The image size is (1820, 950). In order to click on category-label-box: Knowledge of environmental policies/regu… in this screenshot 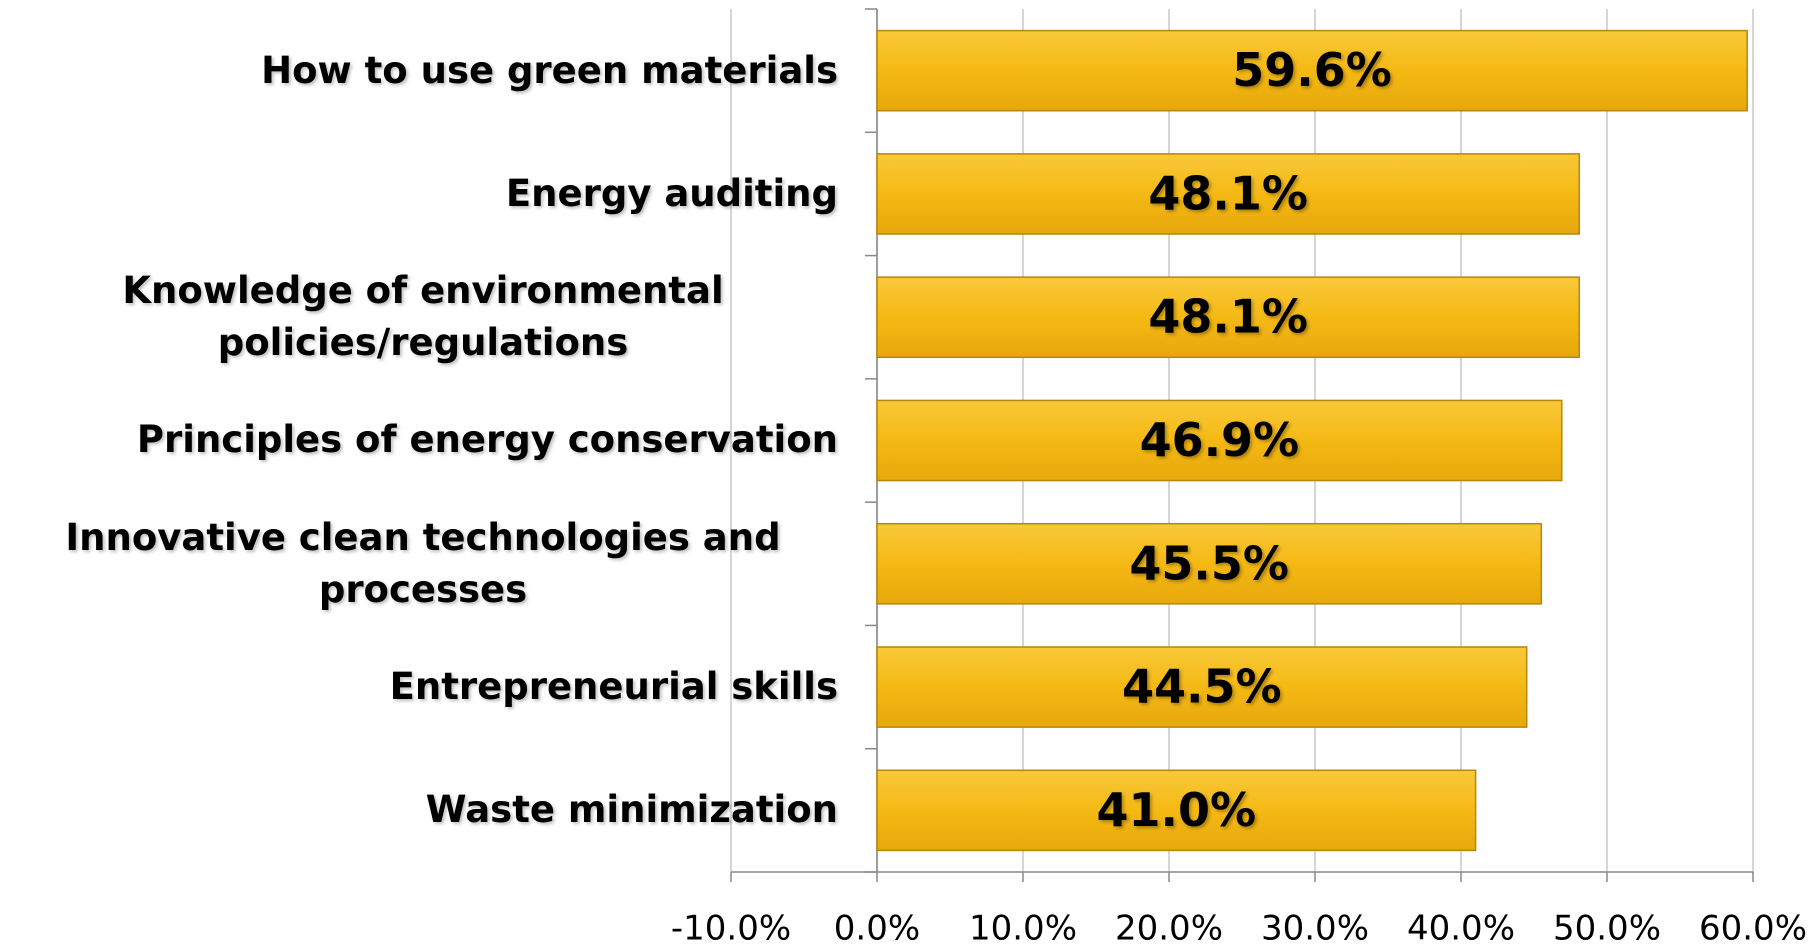, I will do `click(419, 317)`.